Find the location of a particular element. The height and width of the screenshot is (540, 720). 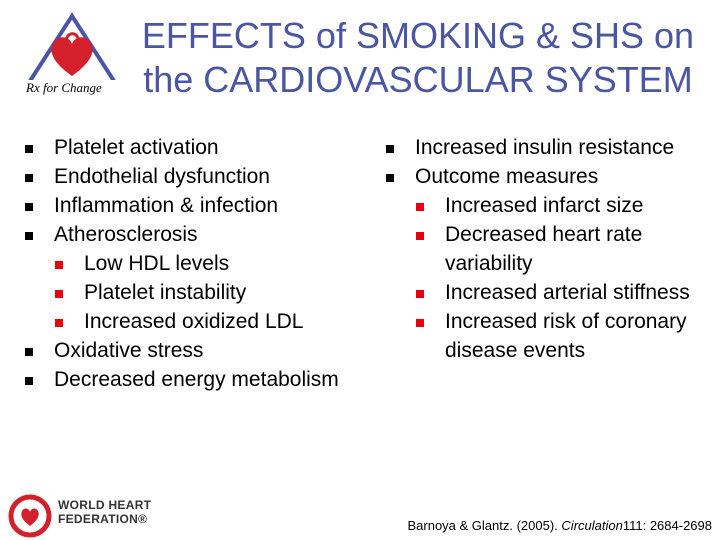

world-heart-federation-logo: WORLD HEART FEDERATION® is located at coordinates (108, 516).